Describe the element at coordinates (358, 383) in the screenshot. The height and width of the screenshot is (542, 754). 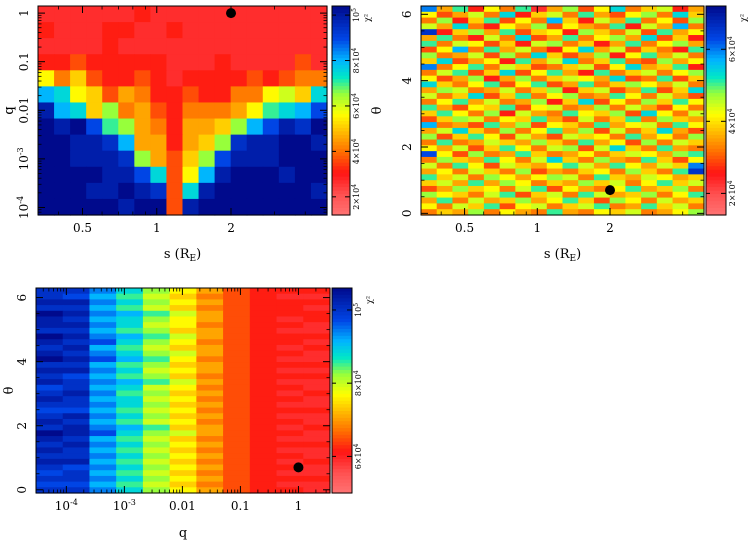
I see `colorbar-tick-label: 8×104` at that location.